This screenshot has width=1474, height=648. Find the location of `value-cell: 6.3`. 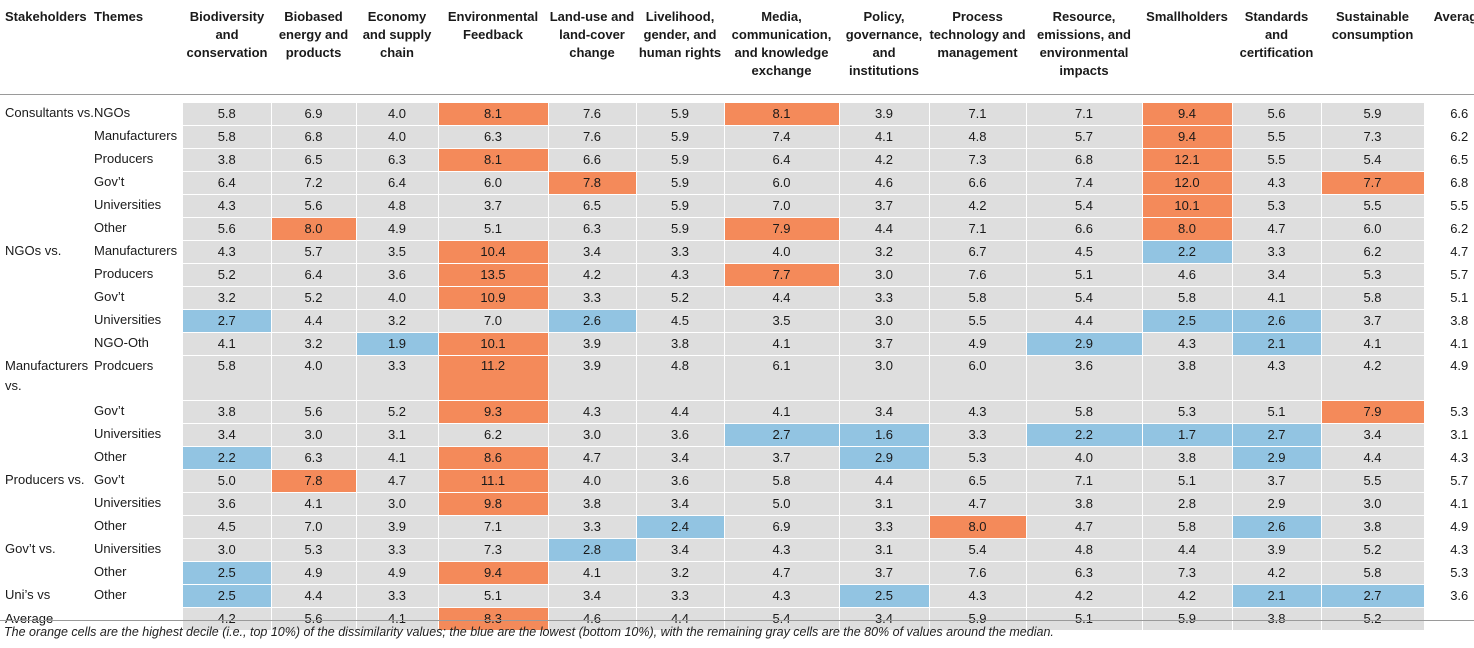

value-cell: 6.3 is located at coordinates (493, 137).